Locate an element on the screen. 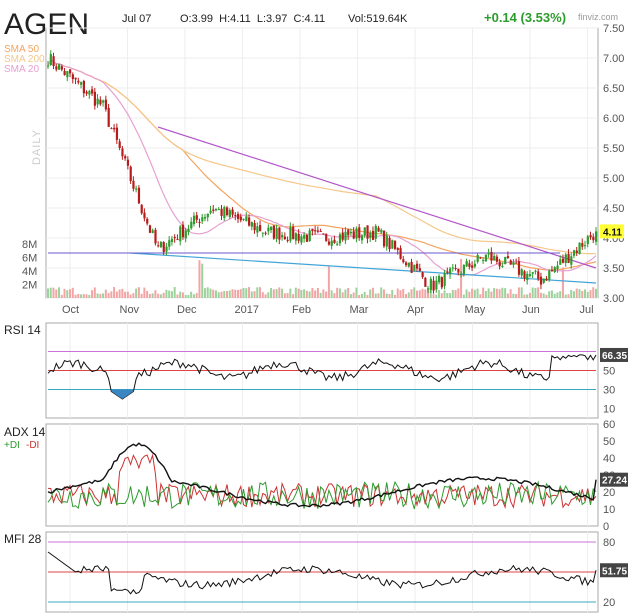 The image size is (640, 614). header-volume: Vol:519.64K is located at coordinates (378, 19).